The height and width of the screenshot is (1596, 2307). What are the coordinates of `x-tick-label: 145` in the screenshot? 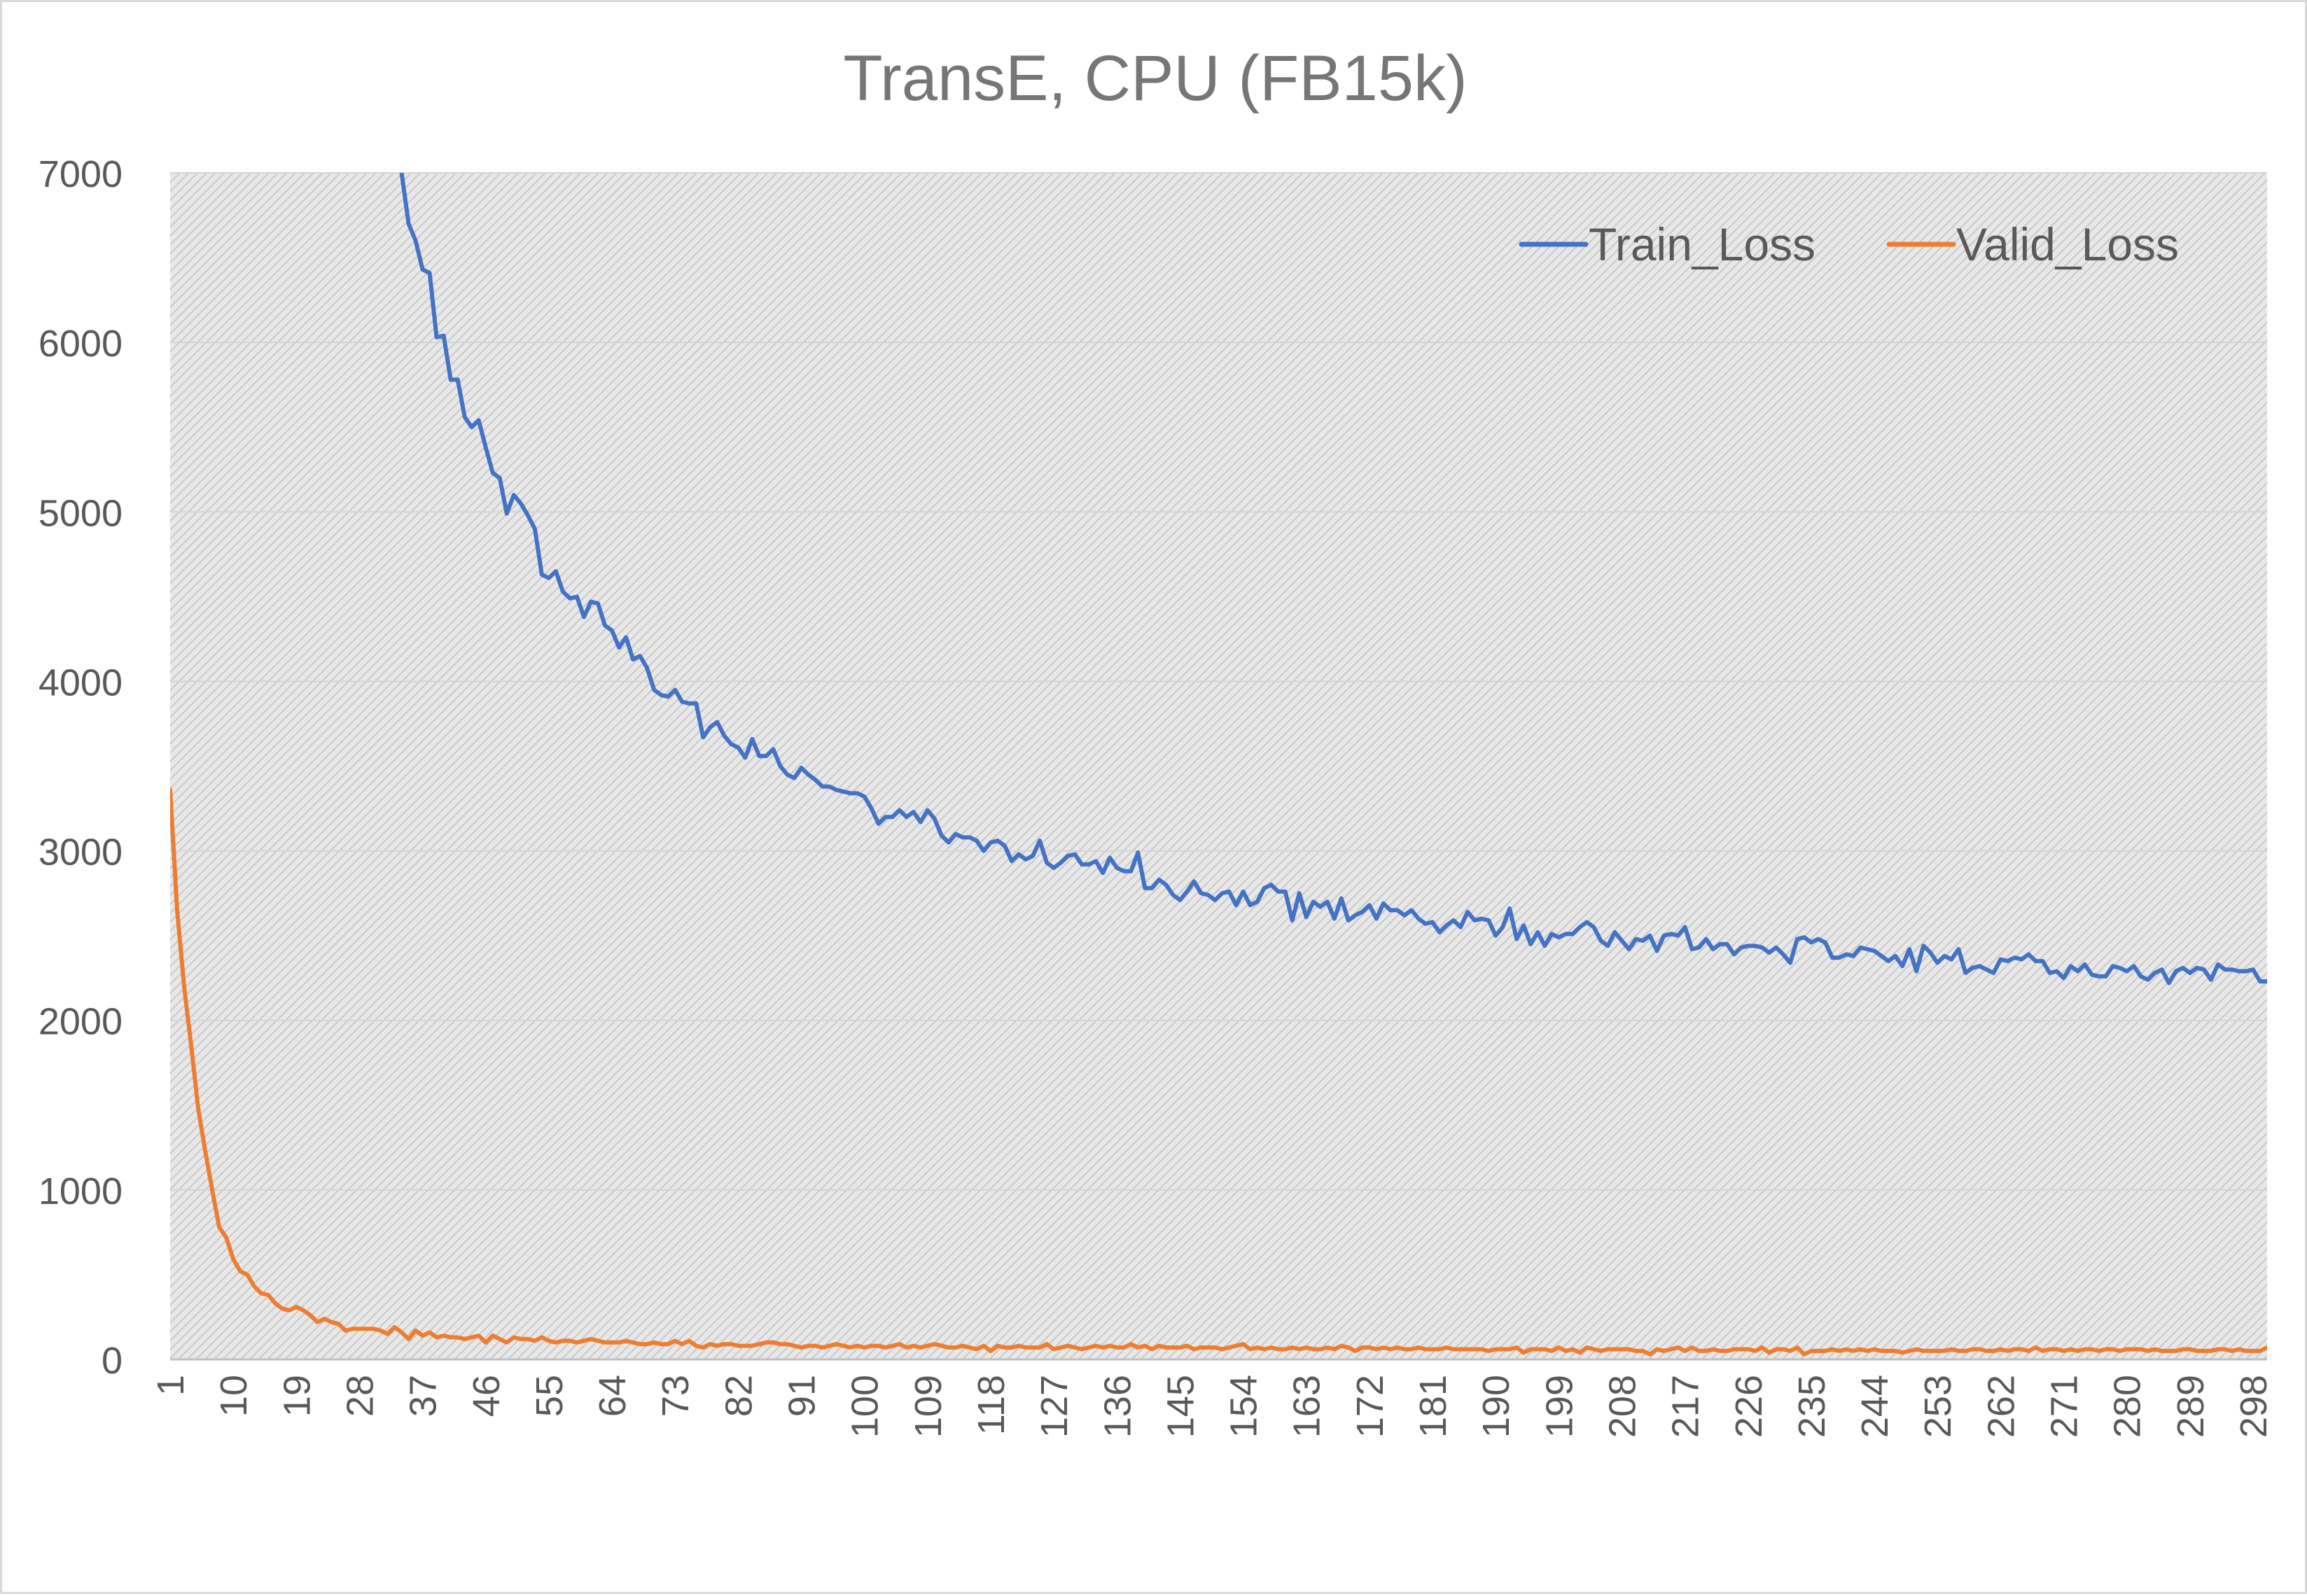 It's located at (1180, 1406).